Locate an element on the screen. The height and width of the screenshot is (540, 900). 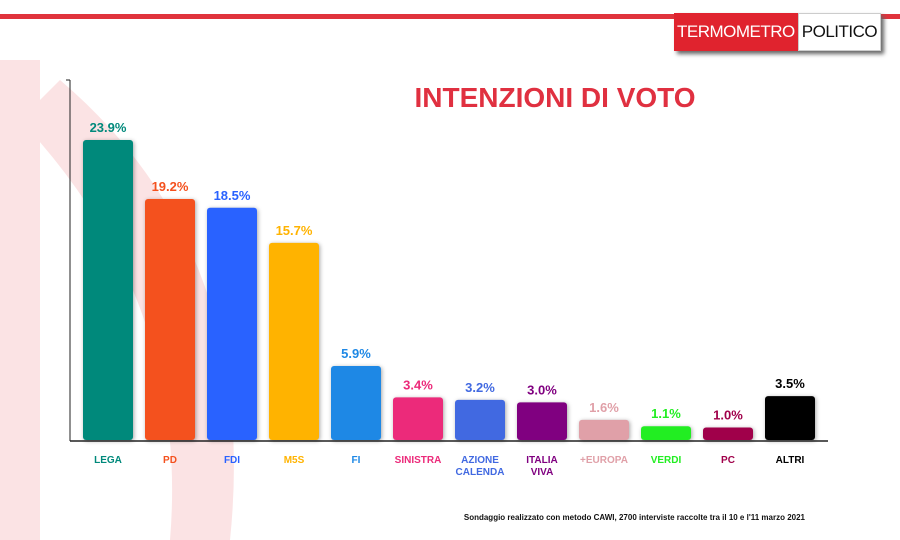
category-label: +EUROPA is located at coordinates (604, 460).